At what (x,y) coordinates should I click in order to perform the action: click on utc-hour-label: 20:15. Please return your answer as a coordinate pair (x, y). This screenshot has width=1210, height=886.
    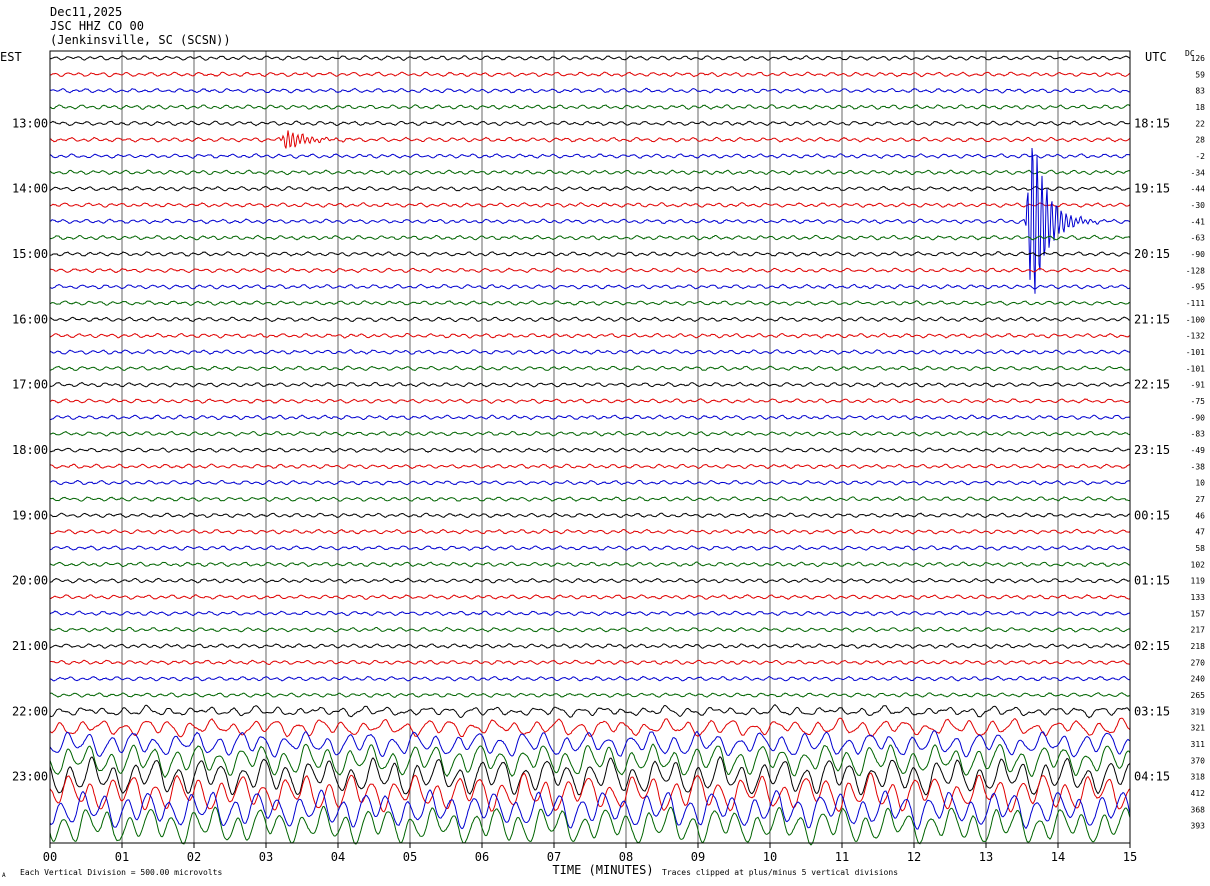
    Looking at the image, I should click on (1152, 254).